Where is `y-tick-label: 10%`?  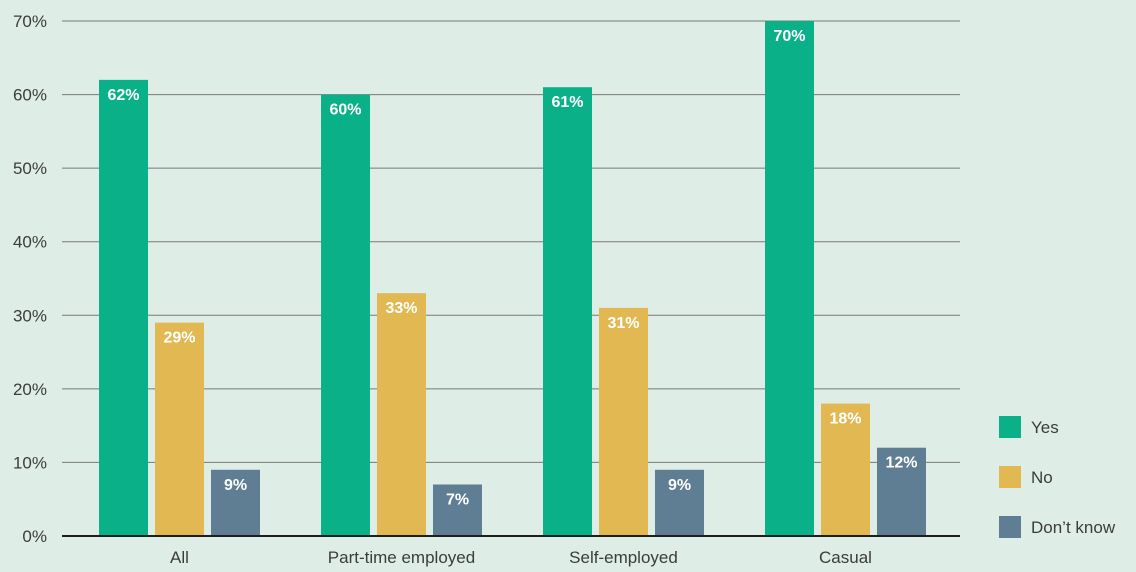
y-tick-label: 10% is located at coordinates (30, 462).